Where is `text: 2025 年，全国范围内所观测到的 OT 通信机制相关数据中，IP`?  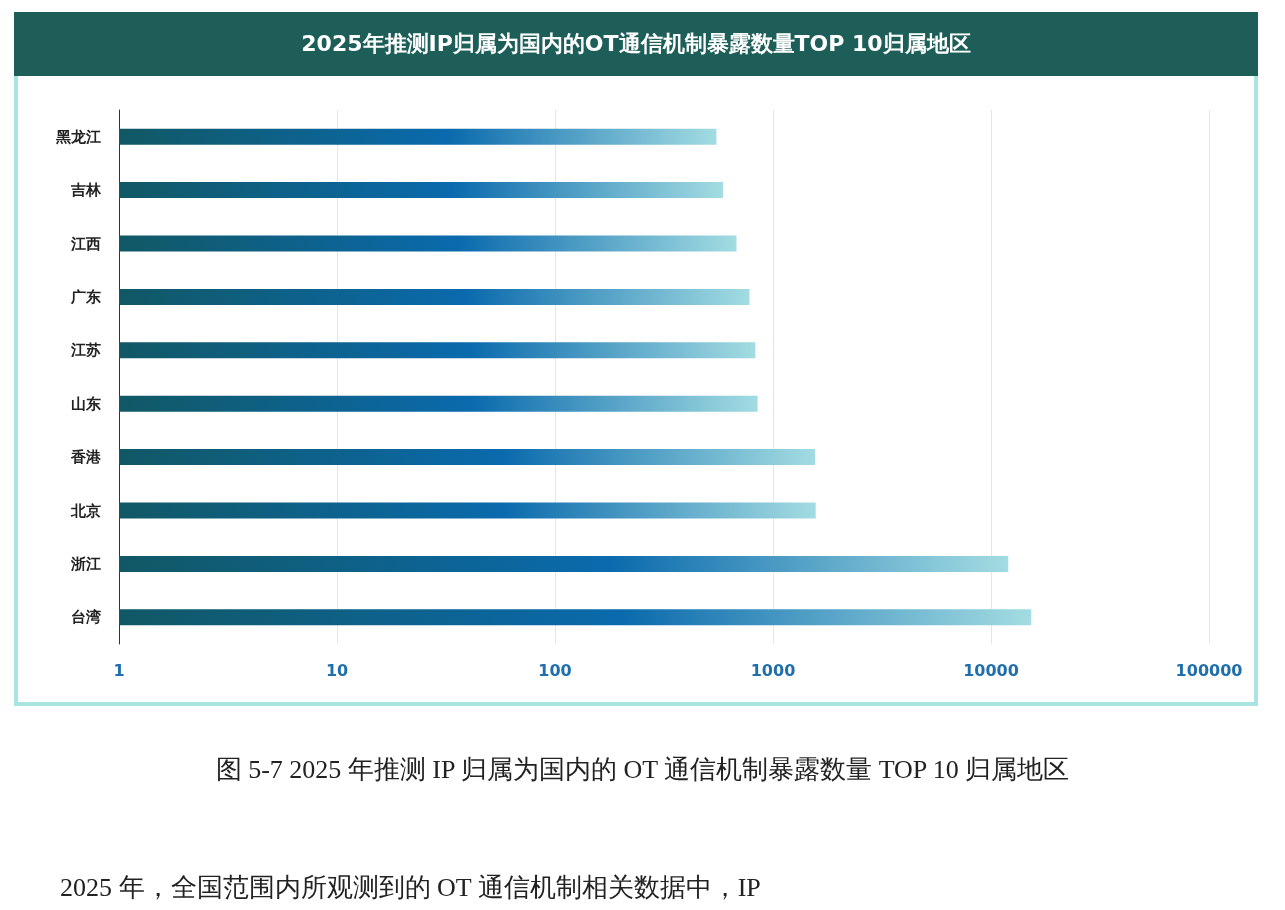
text: 2025 年，全国范围内所观测到的 OT 通信机制相关数据中，IP is located at coordinates (411, 888).